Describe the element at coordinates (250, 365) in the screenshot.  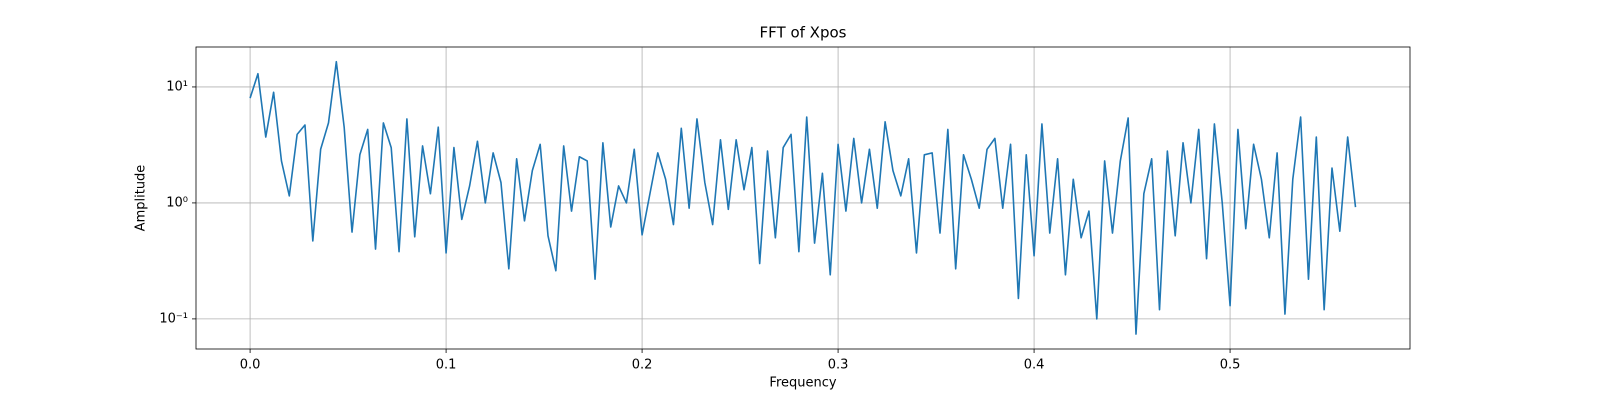
I see `x-tick-label: 0.0` at that location.